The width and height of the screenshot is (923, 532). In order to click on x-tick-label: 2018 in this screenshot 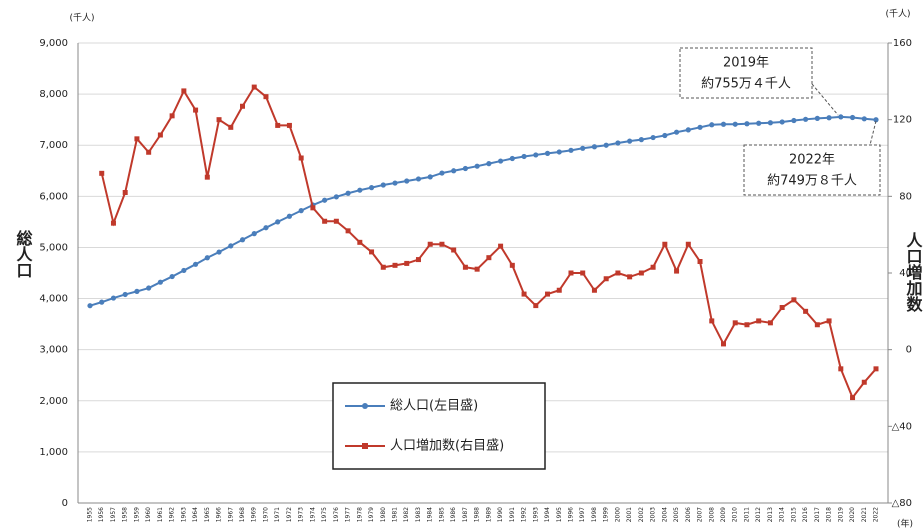, I will do `click(829, 514)`.